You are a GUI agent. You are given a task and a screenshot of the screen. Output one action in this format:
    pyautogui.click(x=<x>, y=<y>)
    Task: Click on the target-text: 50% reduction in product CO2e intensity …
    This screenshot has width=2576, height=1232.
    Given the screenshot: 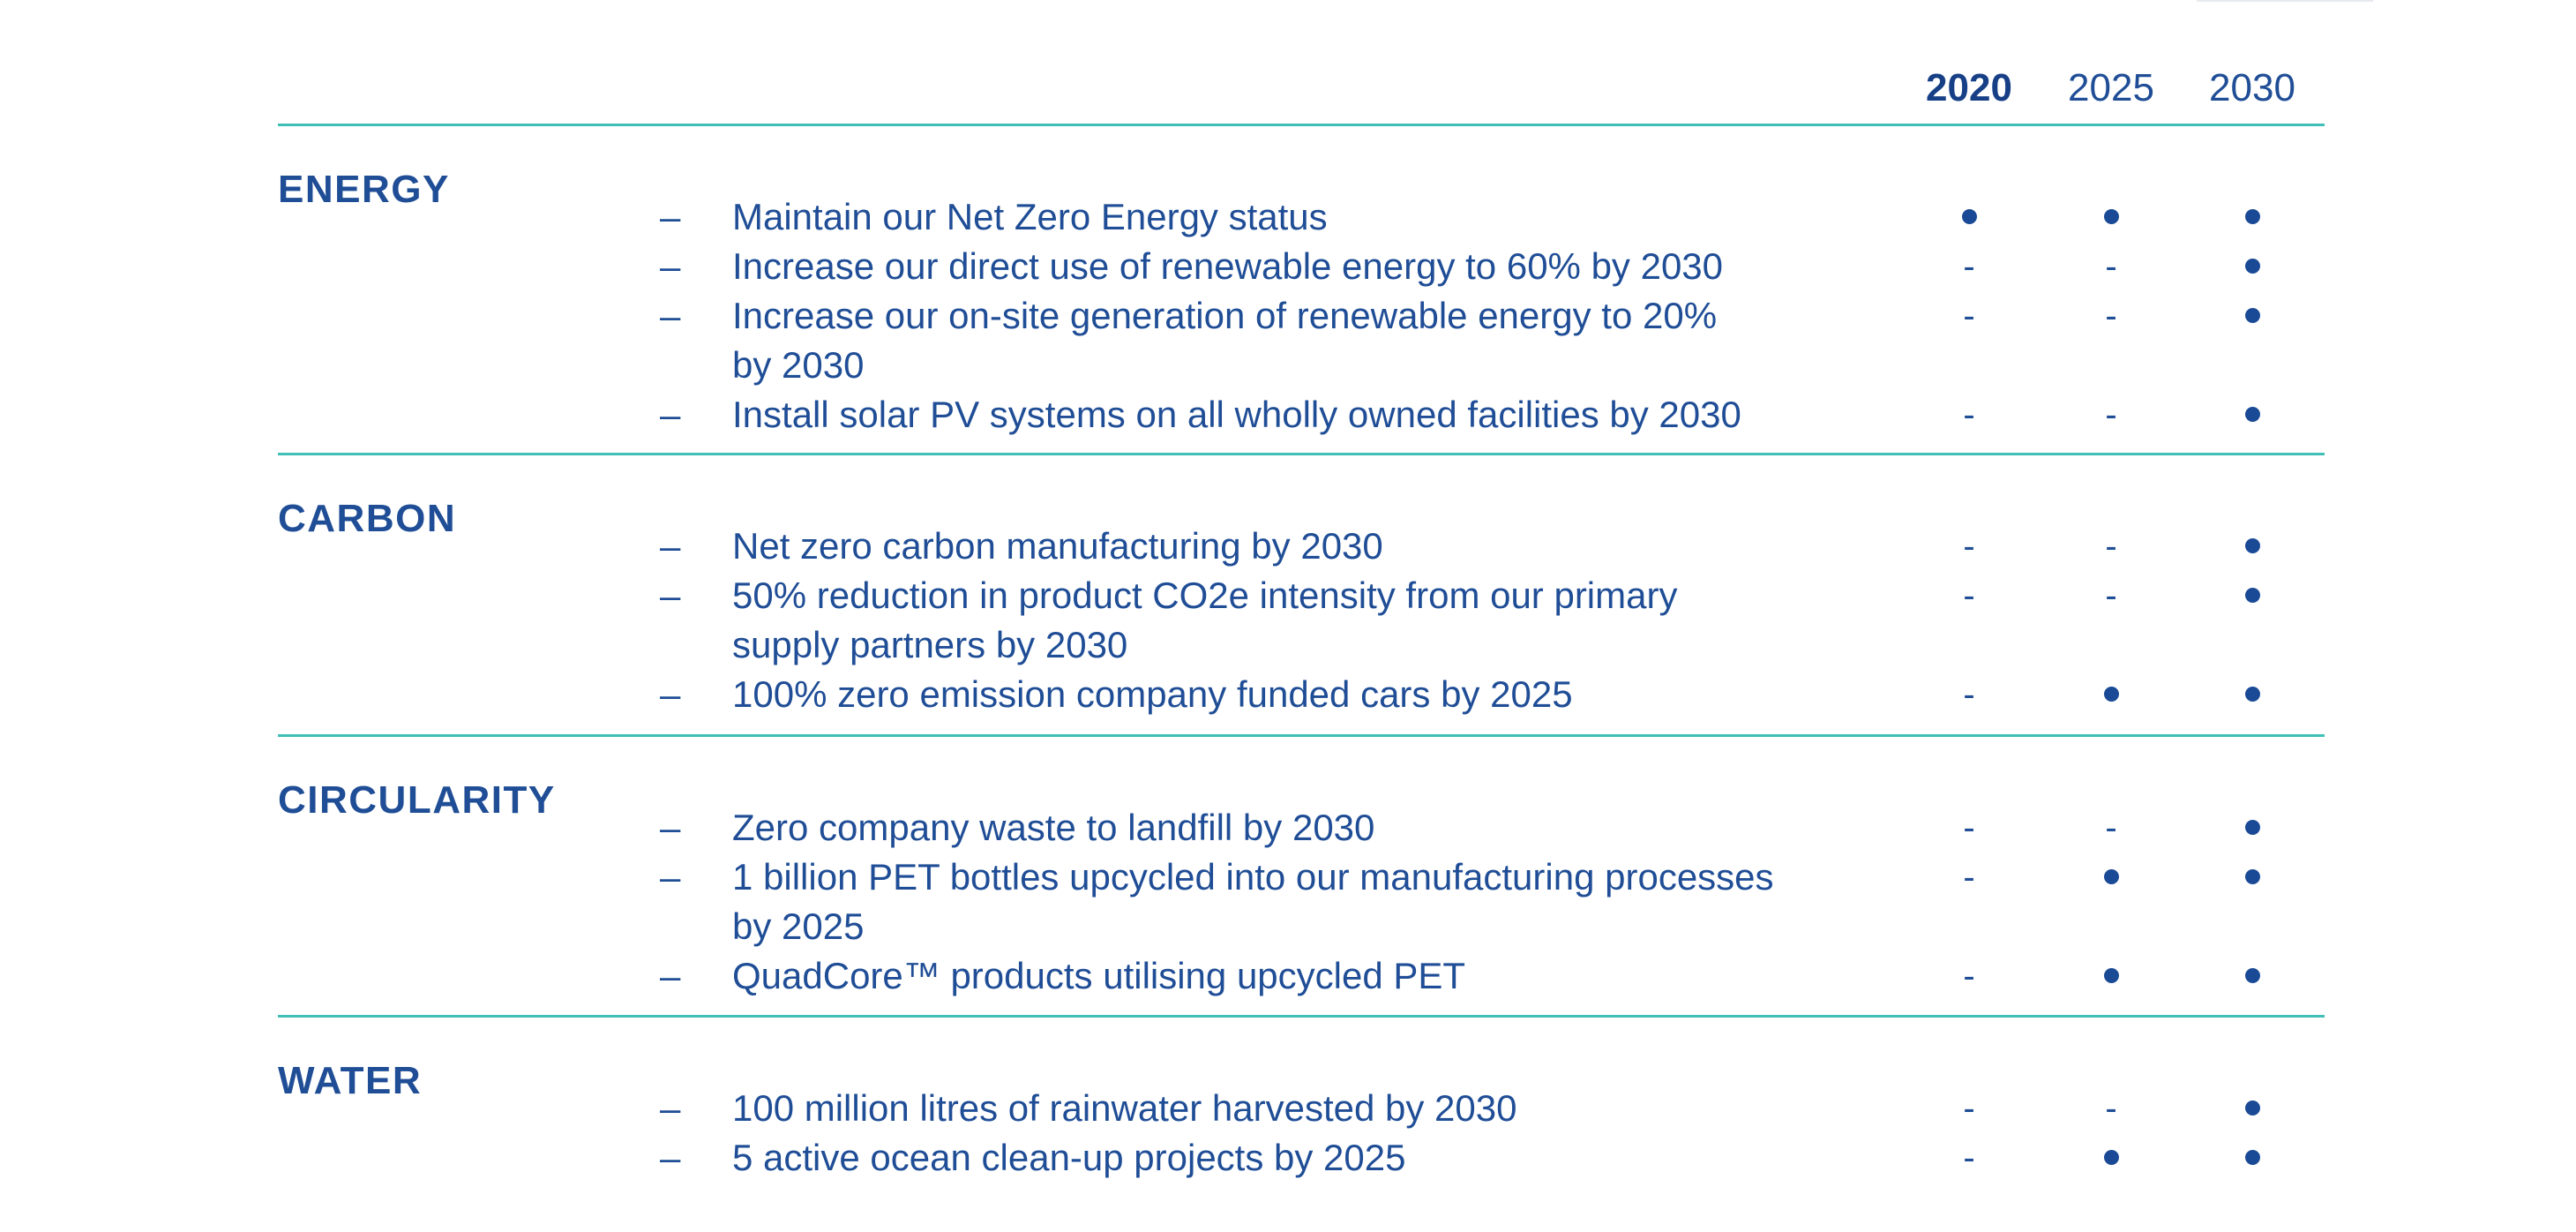 What is the action you would take?
    pyautogui.click(x=1314, y=621)
    